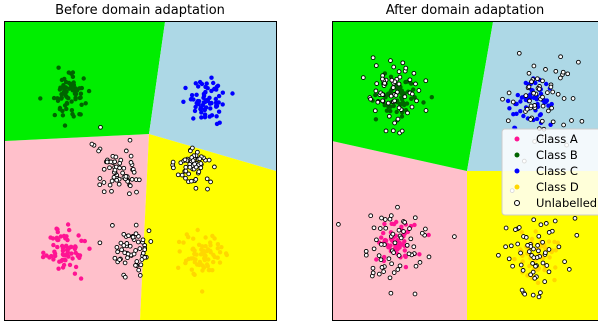 This screenshot has height=325, width=598. I want to click on legend-marker-class-c, so click(517, 171).